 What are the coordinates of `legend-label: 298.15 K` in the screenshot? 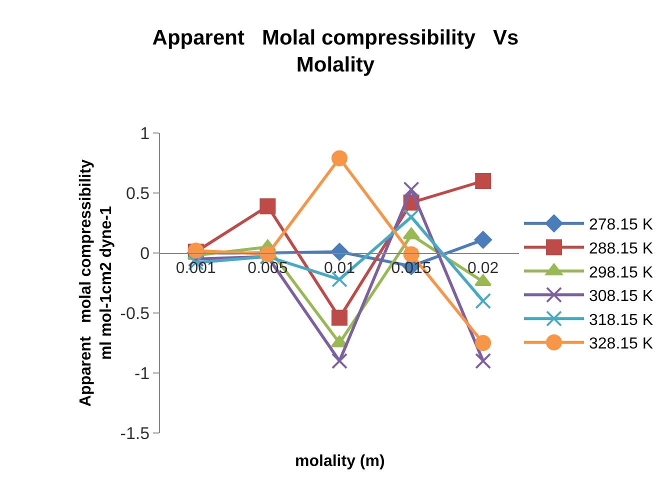 It's located at (621, 273).